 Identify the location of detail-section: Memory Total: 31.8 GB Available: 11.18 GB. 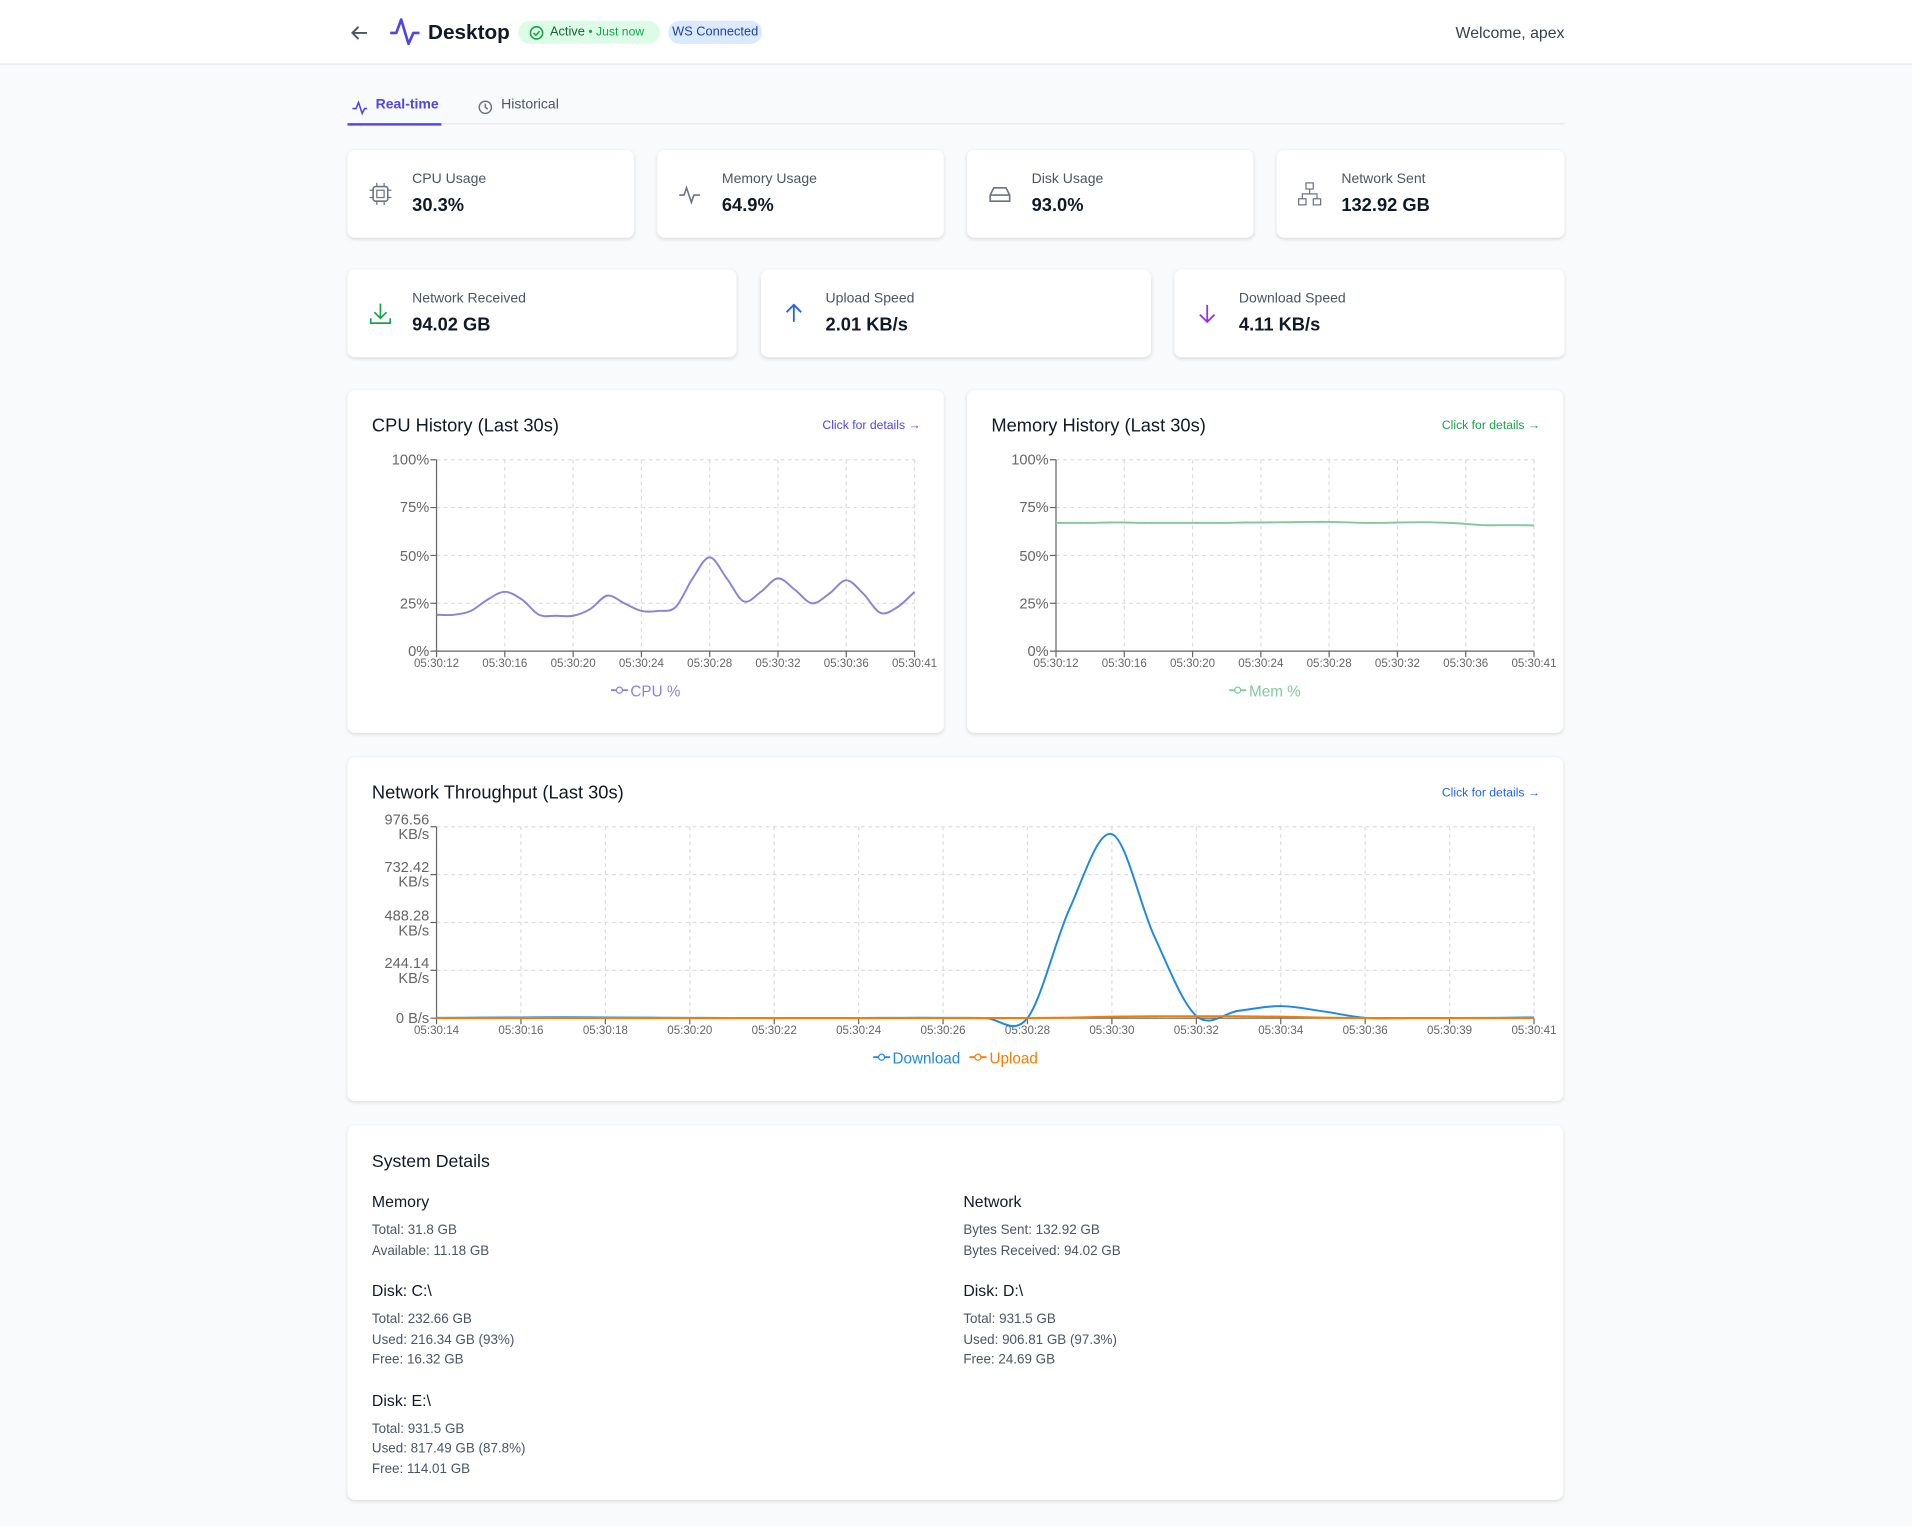
(667, 1227).